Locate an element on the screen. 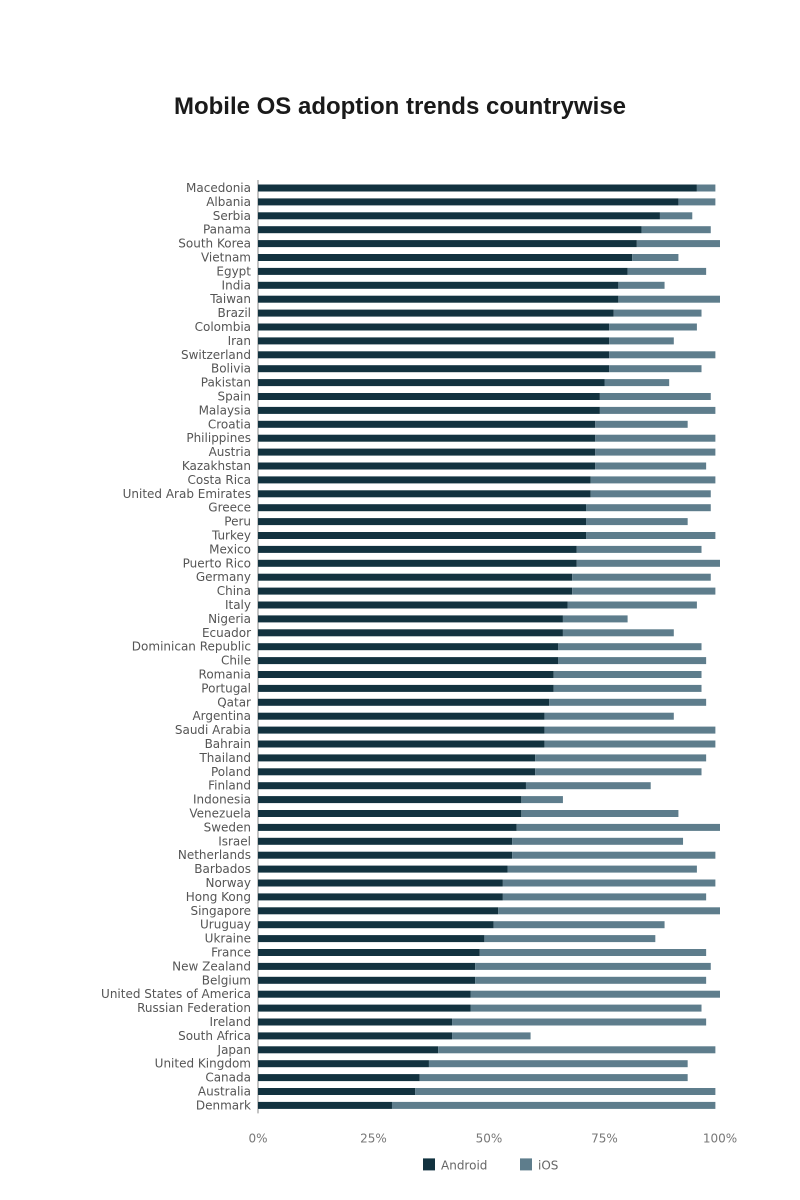 The height and width of the screenshot is (1200, 800). category-label: Venezuela is located at coordinates (220, 814).